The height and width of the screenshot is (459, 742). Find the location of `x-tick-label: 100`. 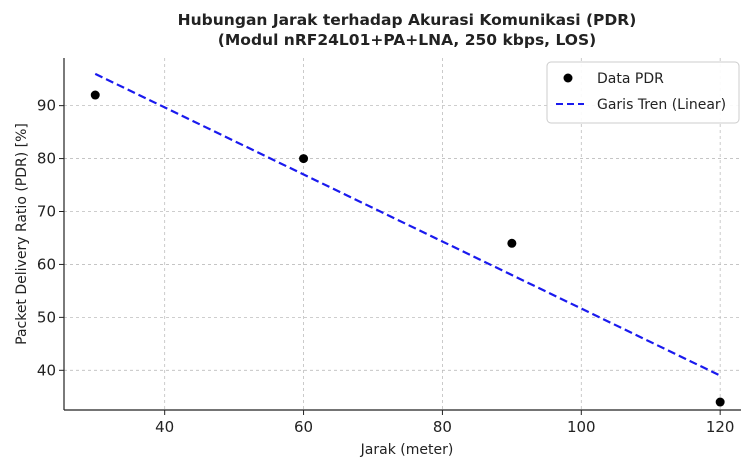

x-tick-label: 100 is located at coordinates (581, 427).